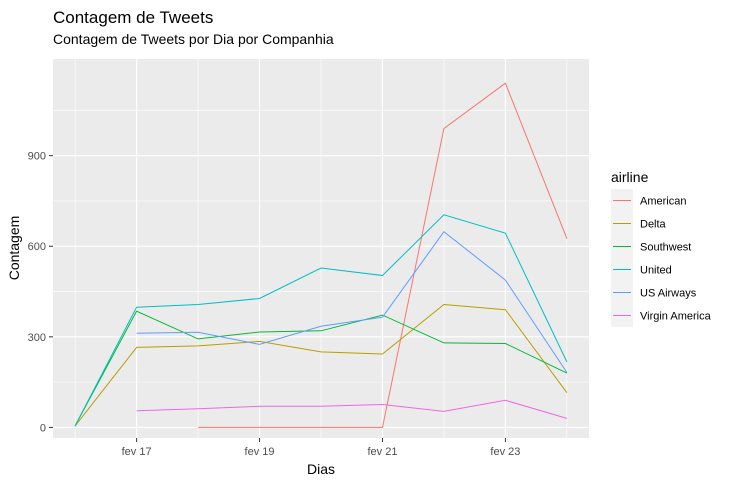  I want to click on x-tick-label: fev 17, so click(137, 452).